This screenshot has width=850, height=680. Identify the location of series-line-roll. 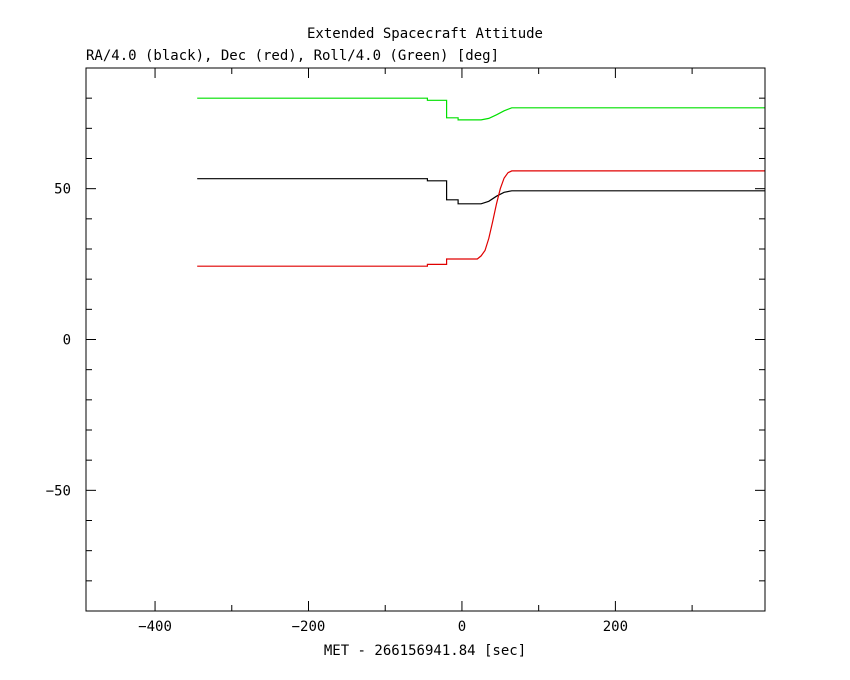
(481, 109).